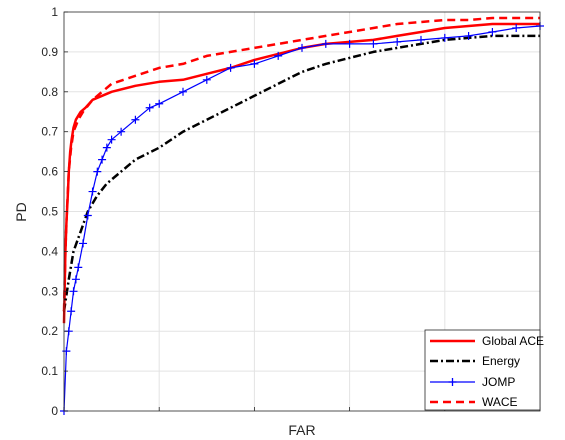 The width and height of the screenshot is (565, 440). What do you see at coordinates (301, 430) in the screenshot?
I see `x-axis-label: FAR` at bounding box center [301, 430].